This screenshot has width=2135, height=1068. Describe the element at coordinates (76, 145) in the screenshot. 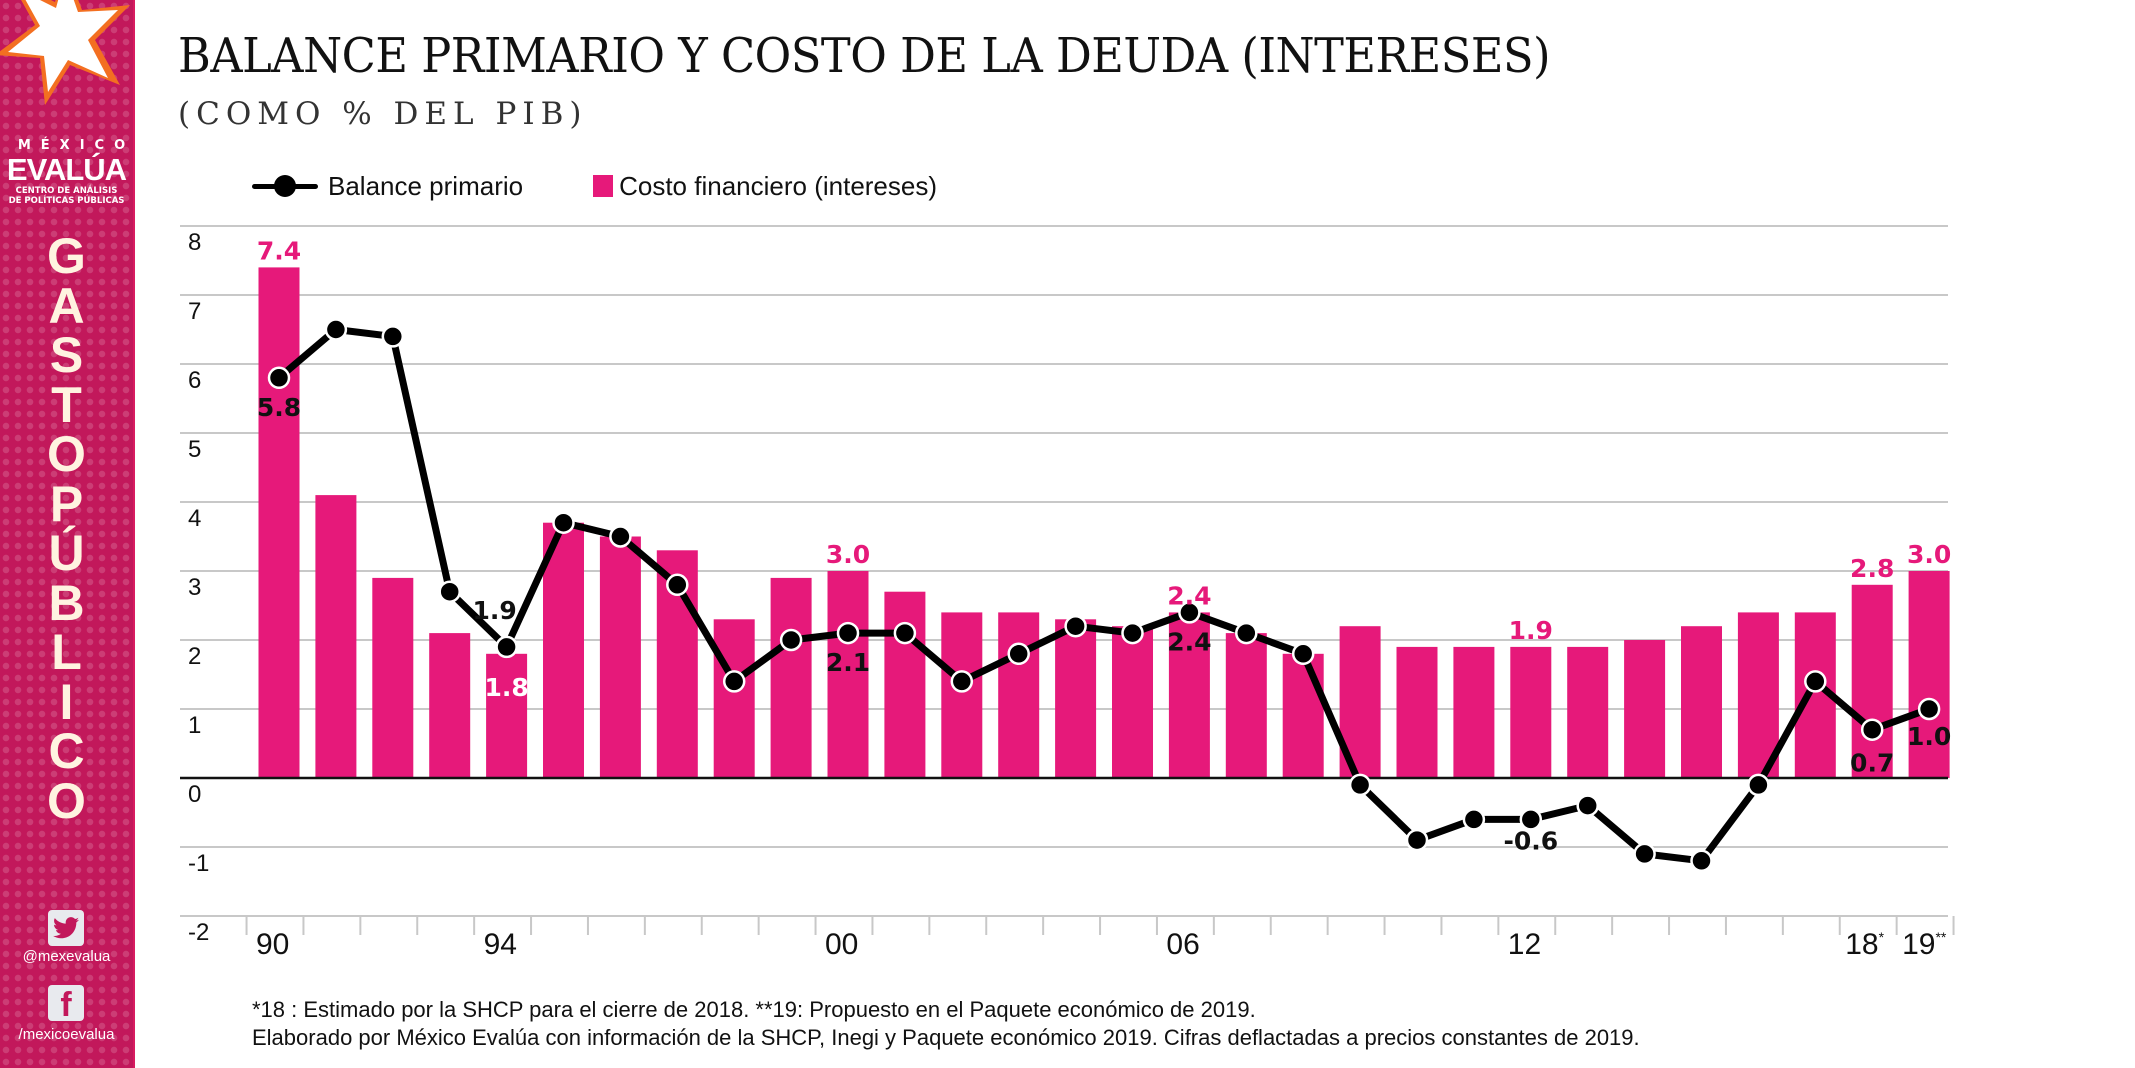

I see `brand-top-text: MÉXICO` at that location.